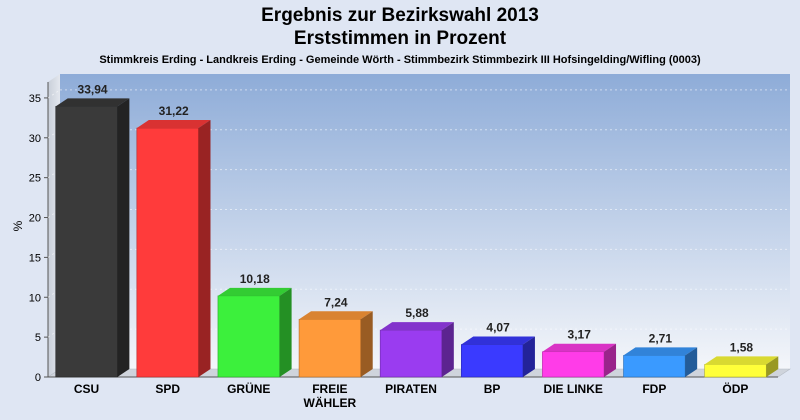 The image size is (800, 420). Describe the element at coordinates (174, 111) in the screenshot. I see `value-label: 31,22` at that location.